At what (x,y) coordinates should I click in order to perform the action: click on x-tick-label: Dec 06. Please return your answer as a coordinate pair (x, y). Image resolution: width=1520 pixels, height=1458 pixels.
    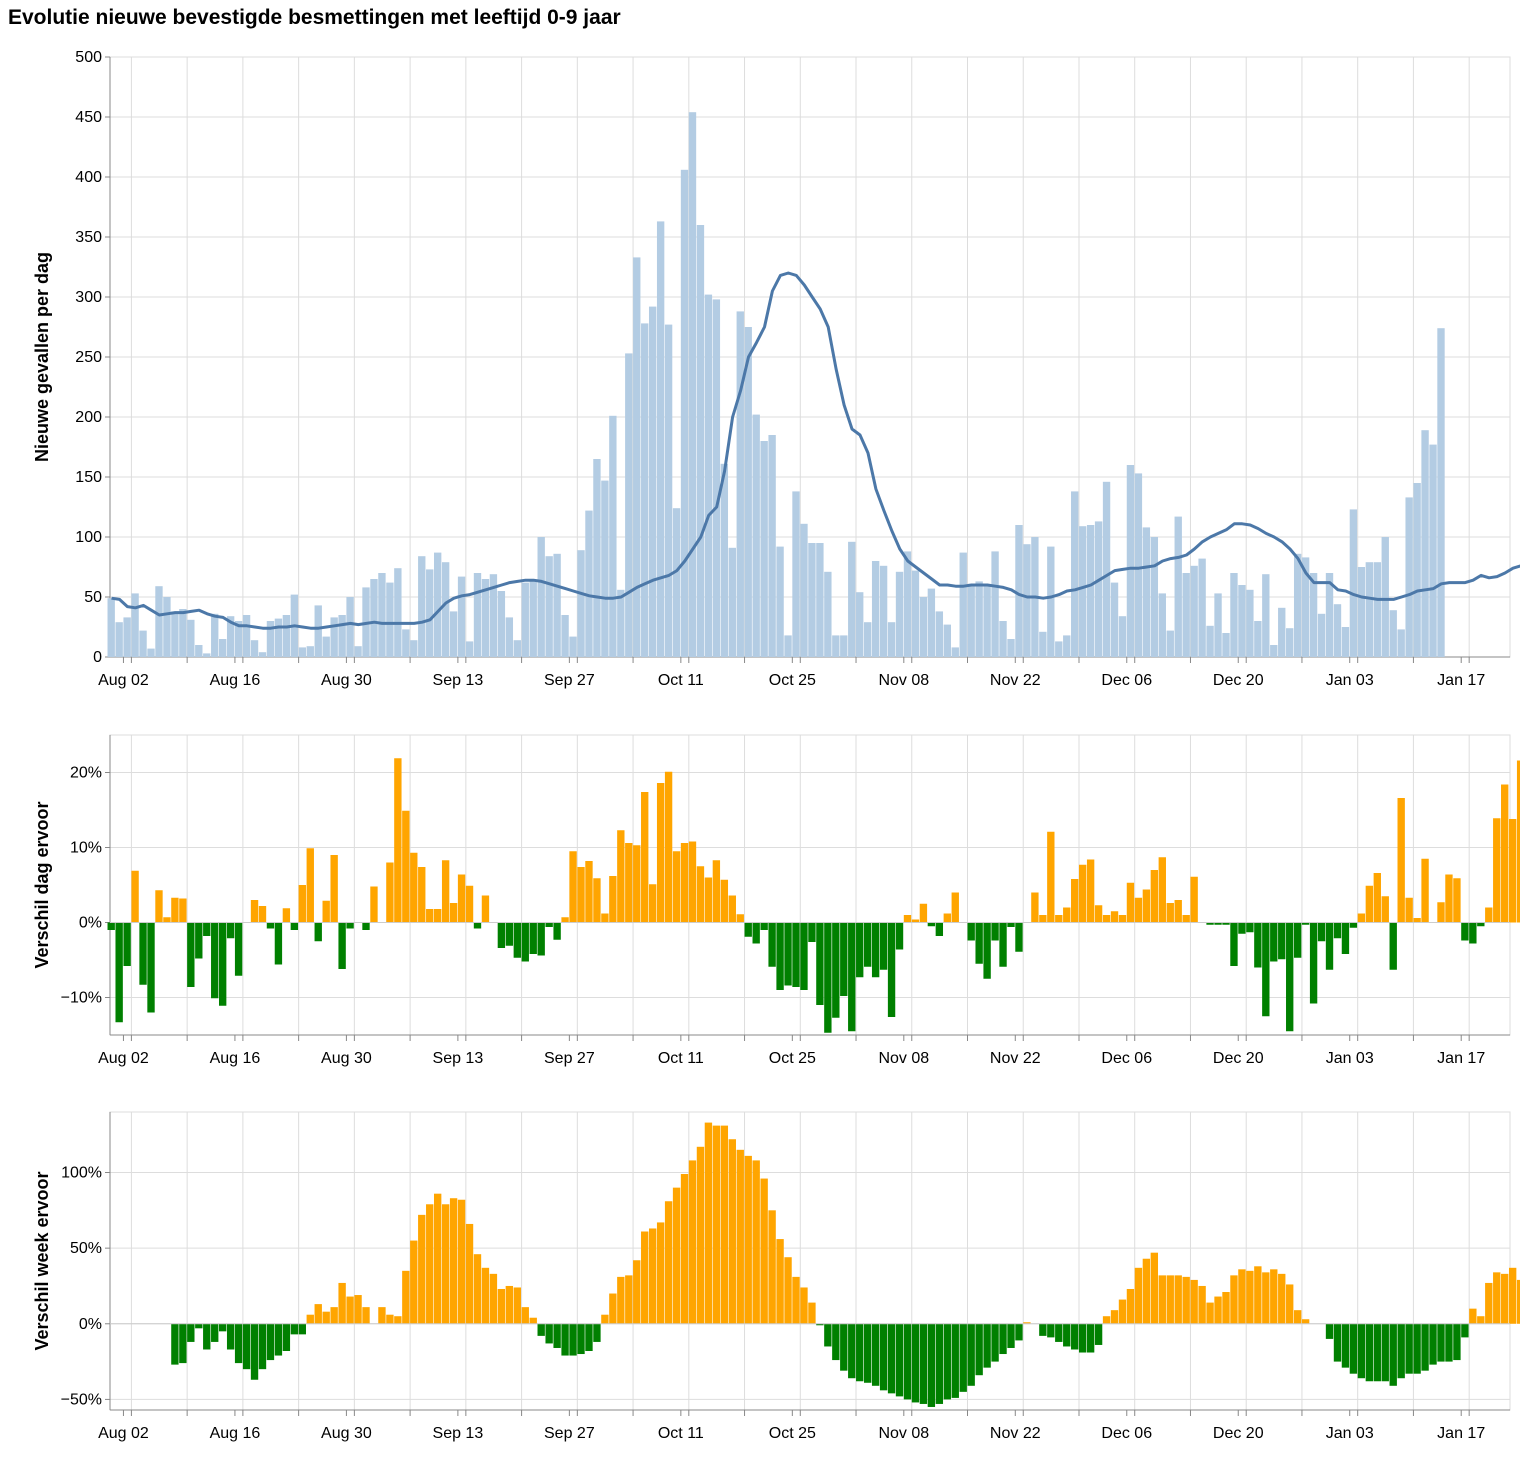
    Looking at the image, I should click on (1126, 1433).